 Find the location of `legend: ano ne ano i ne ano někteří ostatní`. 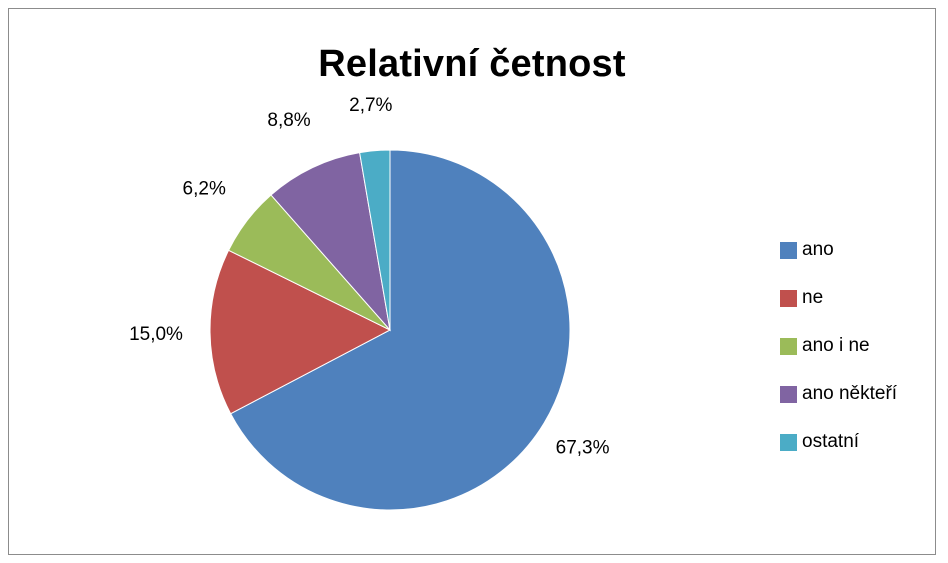

legend: ano ne ano i ne ano někteří ostatní is located at coordinates (838, 346).